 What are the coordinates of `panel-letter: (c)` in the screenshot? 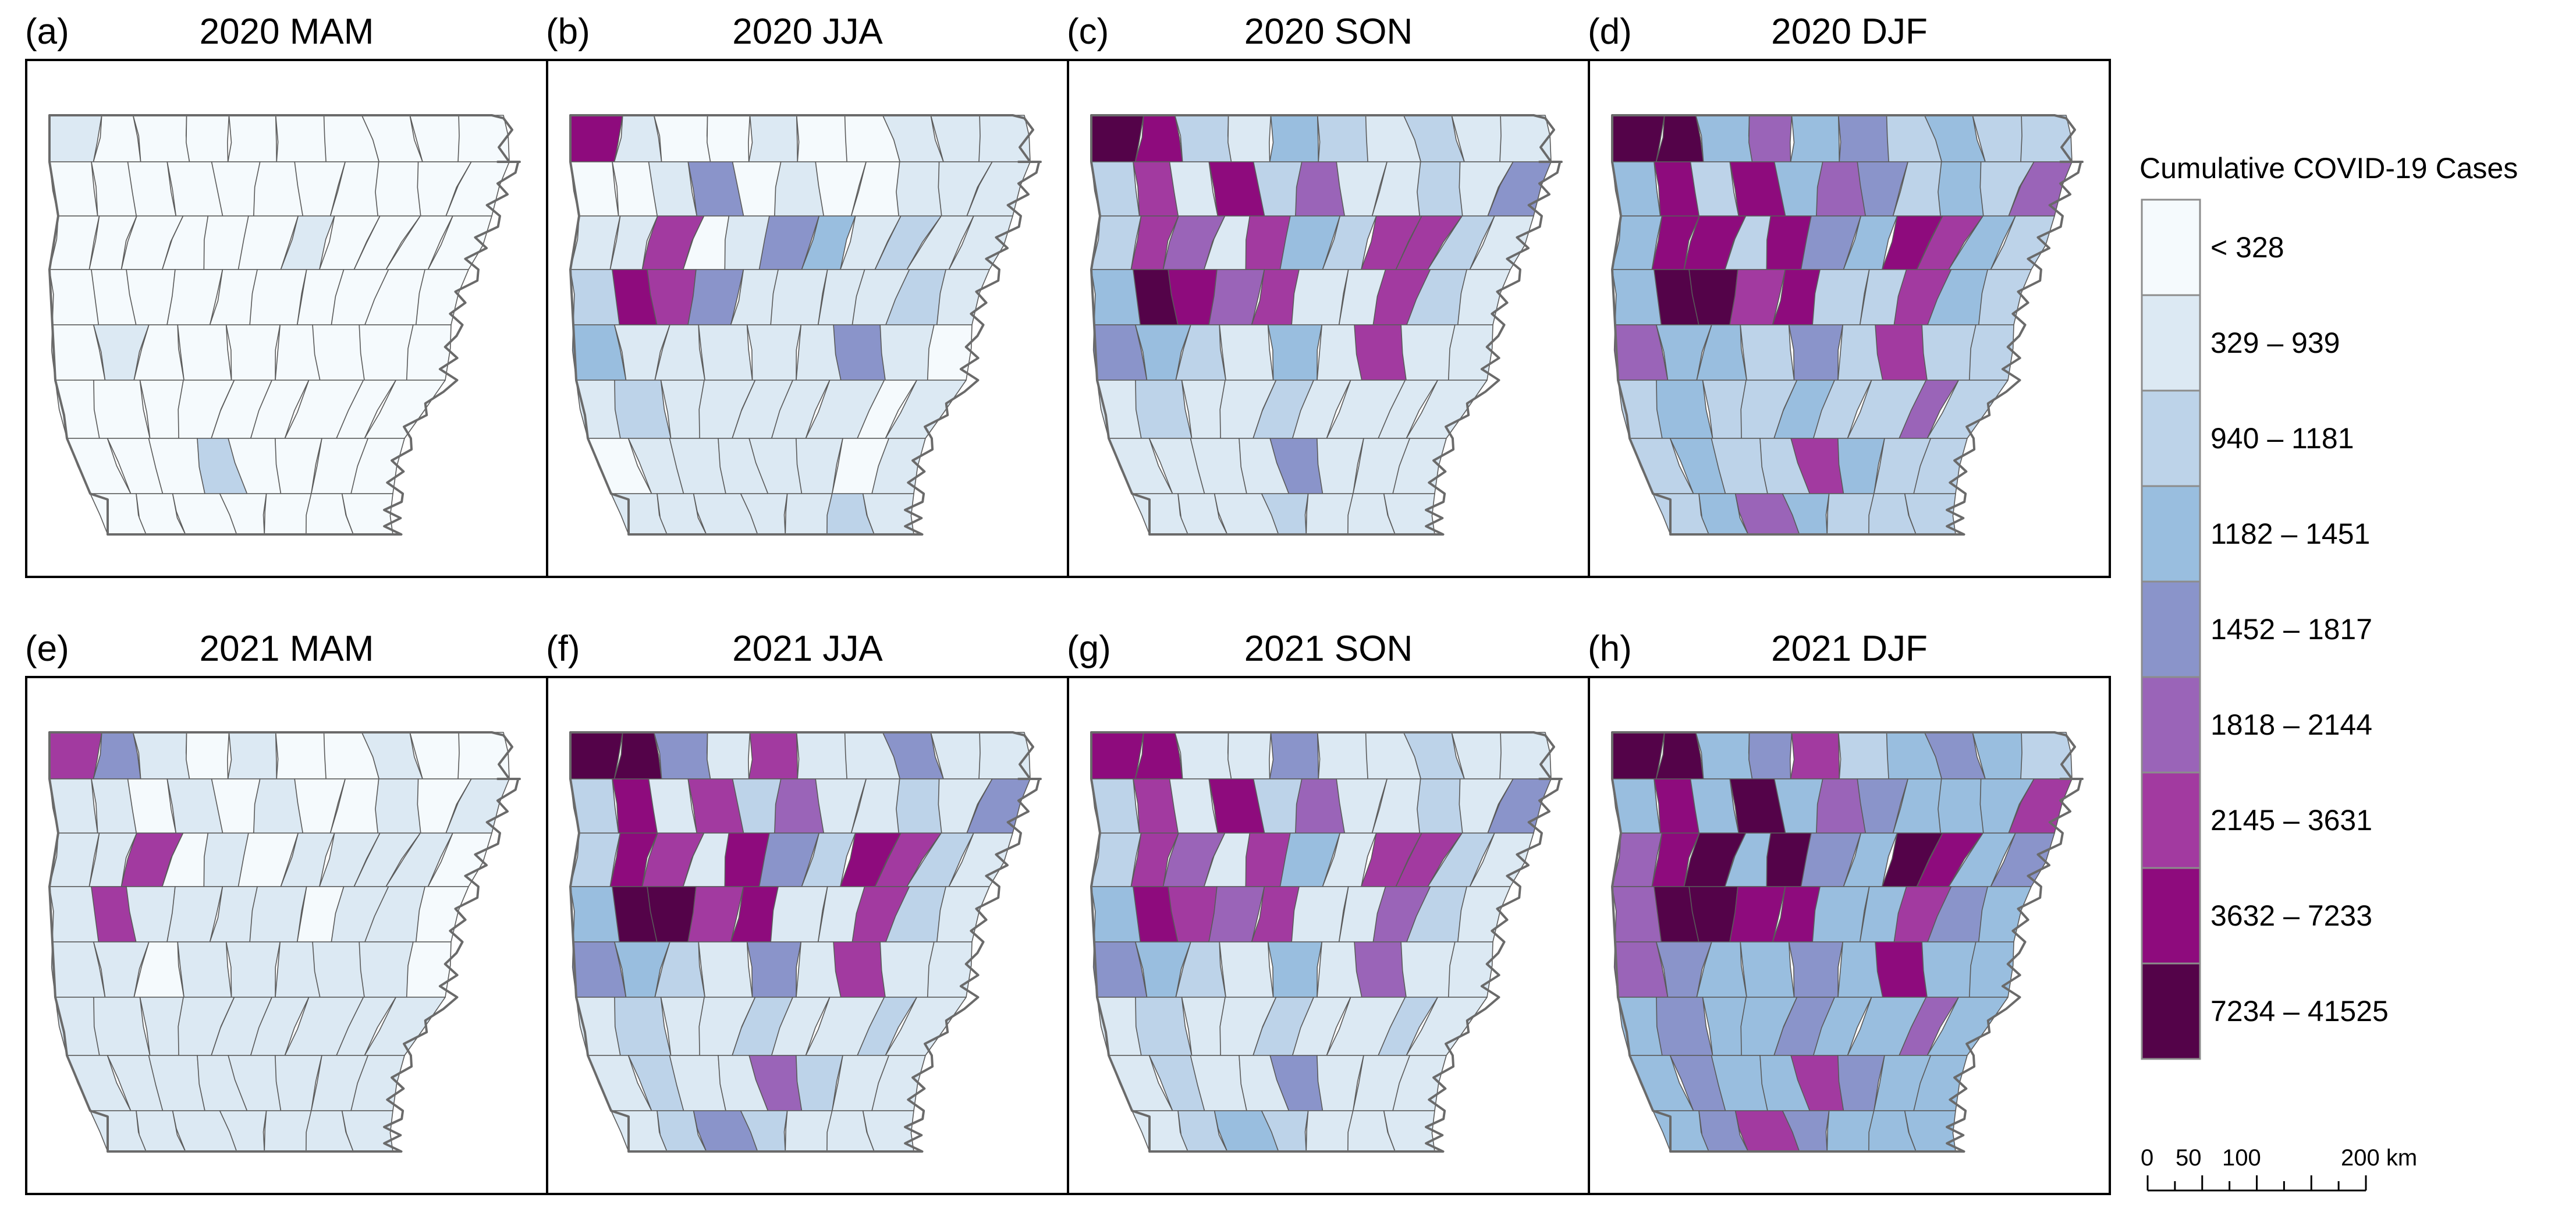 It's located at (1088, 32).